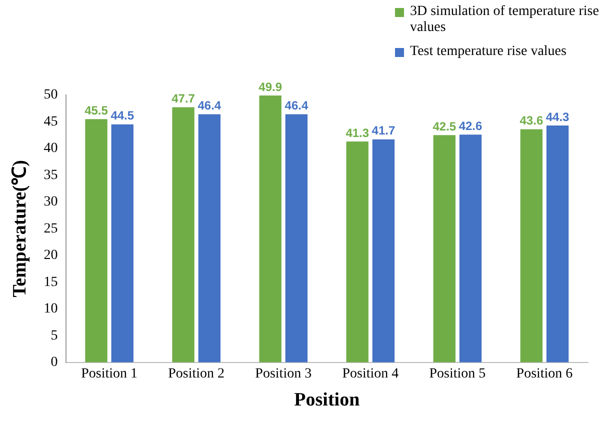 This screenshot has width=608, height=421. What do you see at coordinates (54, 336) in the screenshot?
I see `y-tick-label: 5` at bounding box center [54, 336].